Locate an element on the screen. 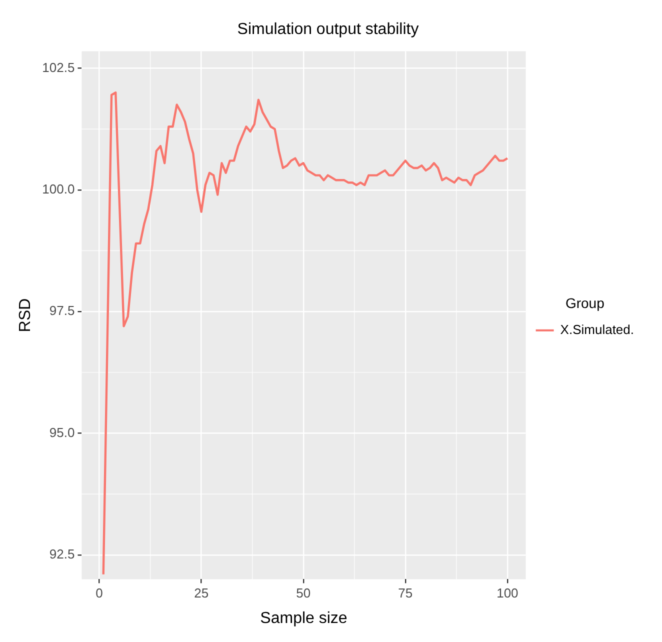  x-tick-label: 0 is located at coordinates (99, 593).